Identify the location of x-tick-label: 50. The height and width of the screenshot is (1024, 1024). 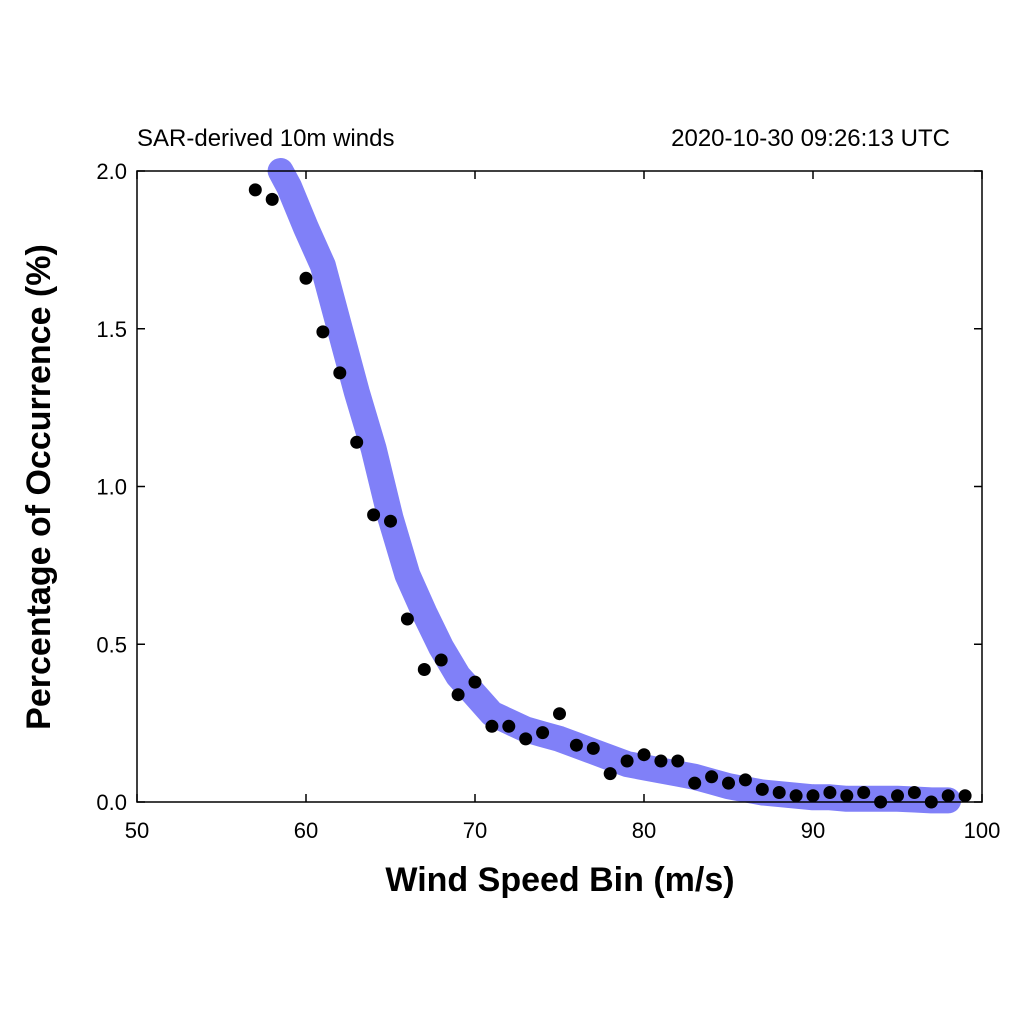
(137, 830).